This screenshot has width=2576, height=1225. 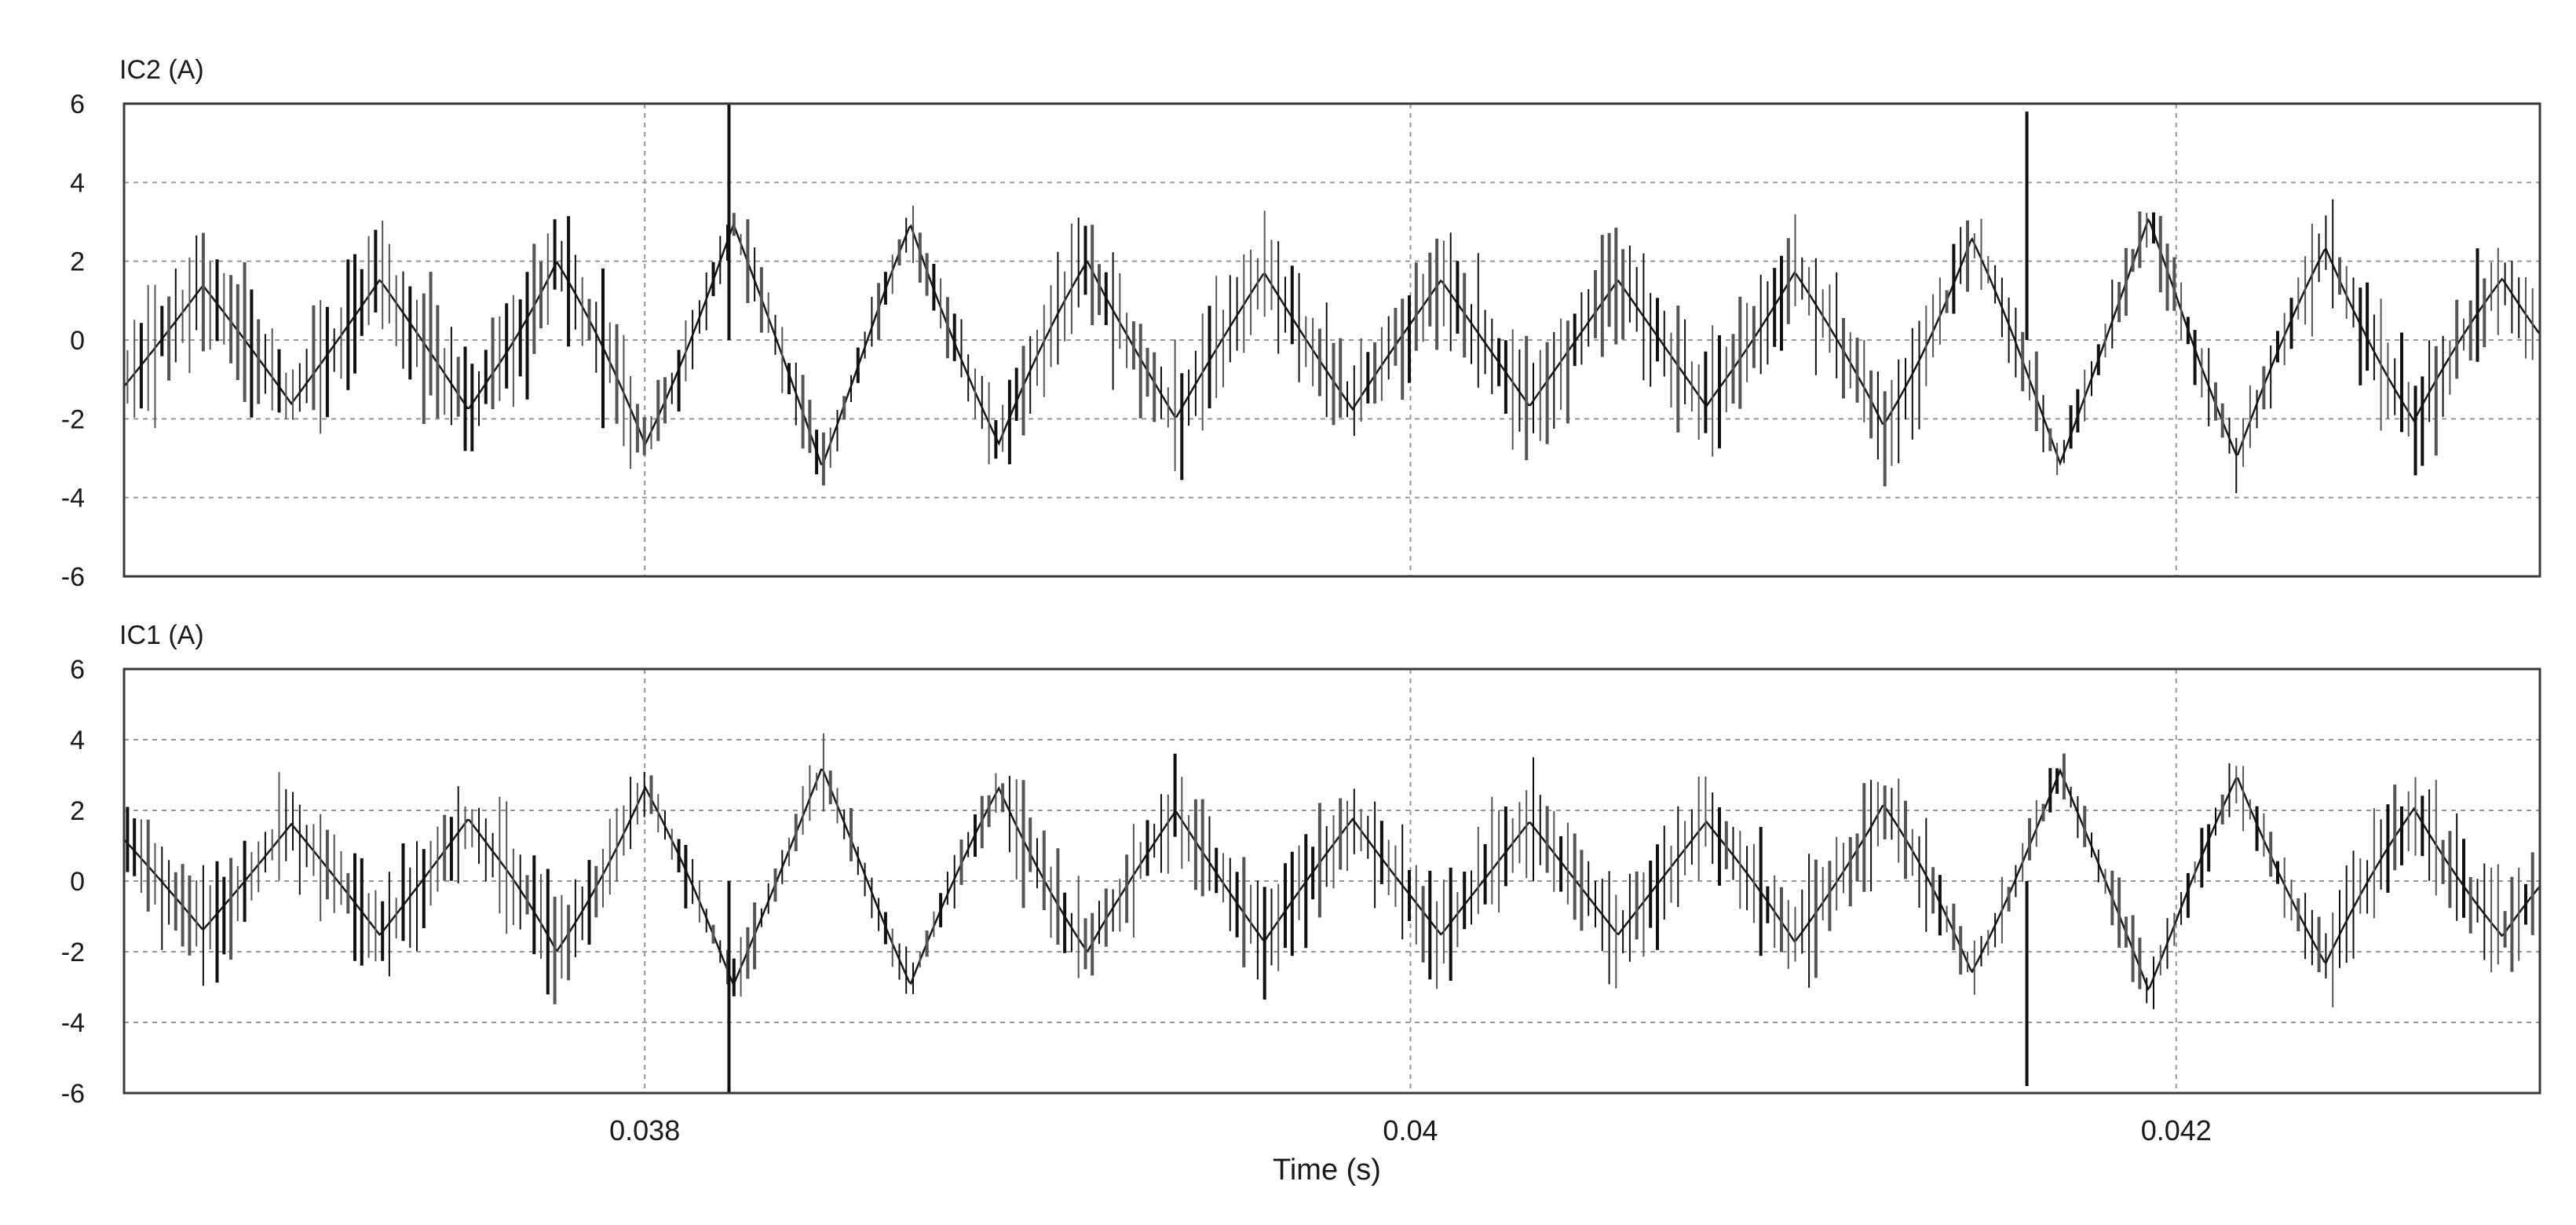 I want to click on ic2-title: IC2 (A), so click(x=161, y=70).